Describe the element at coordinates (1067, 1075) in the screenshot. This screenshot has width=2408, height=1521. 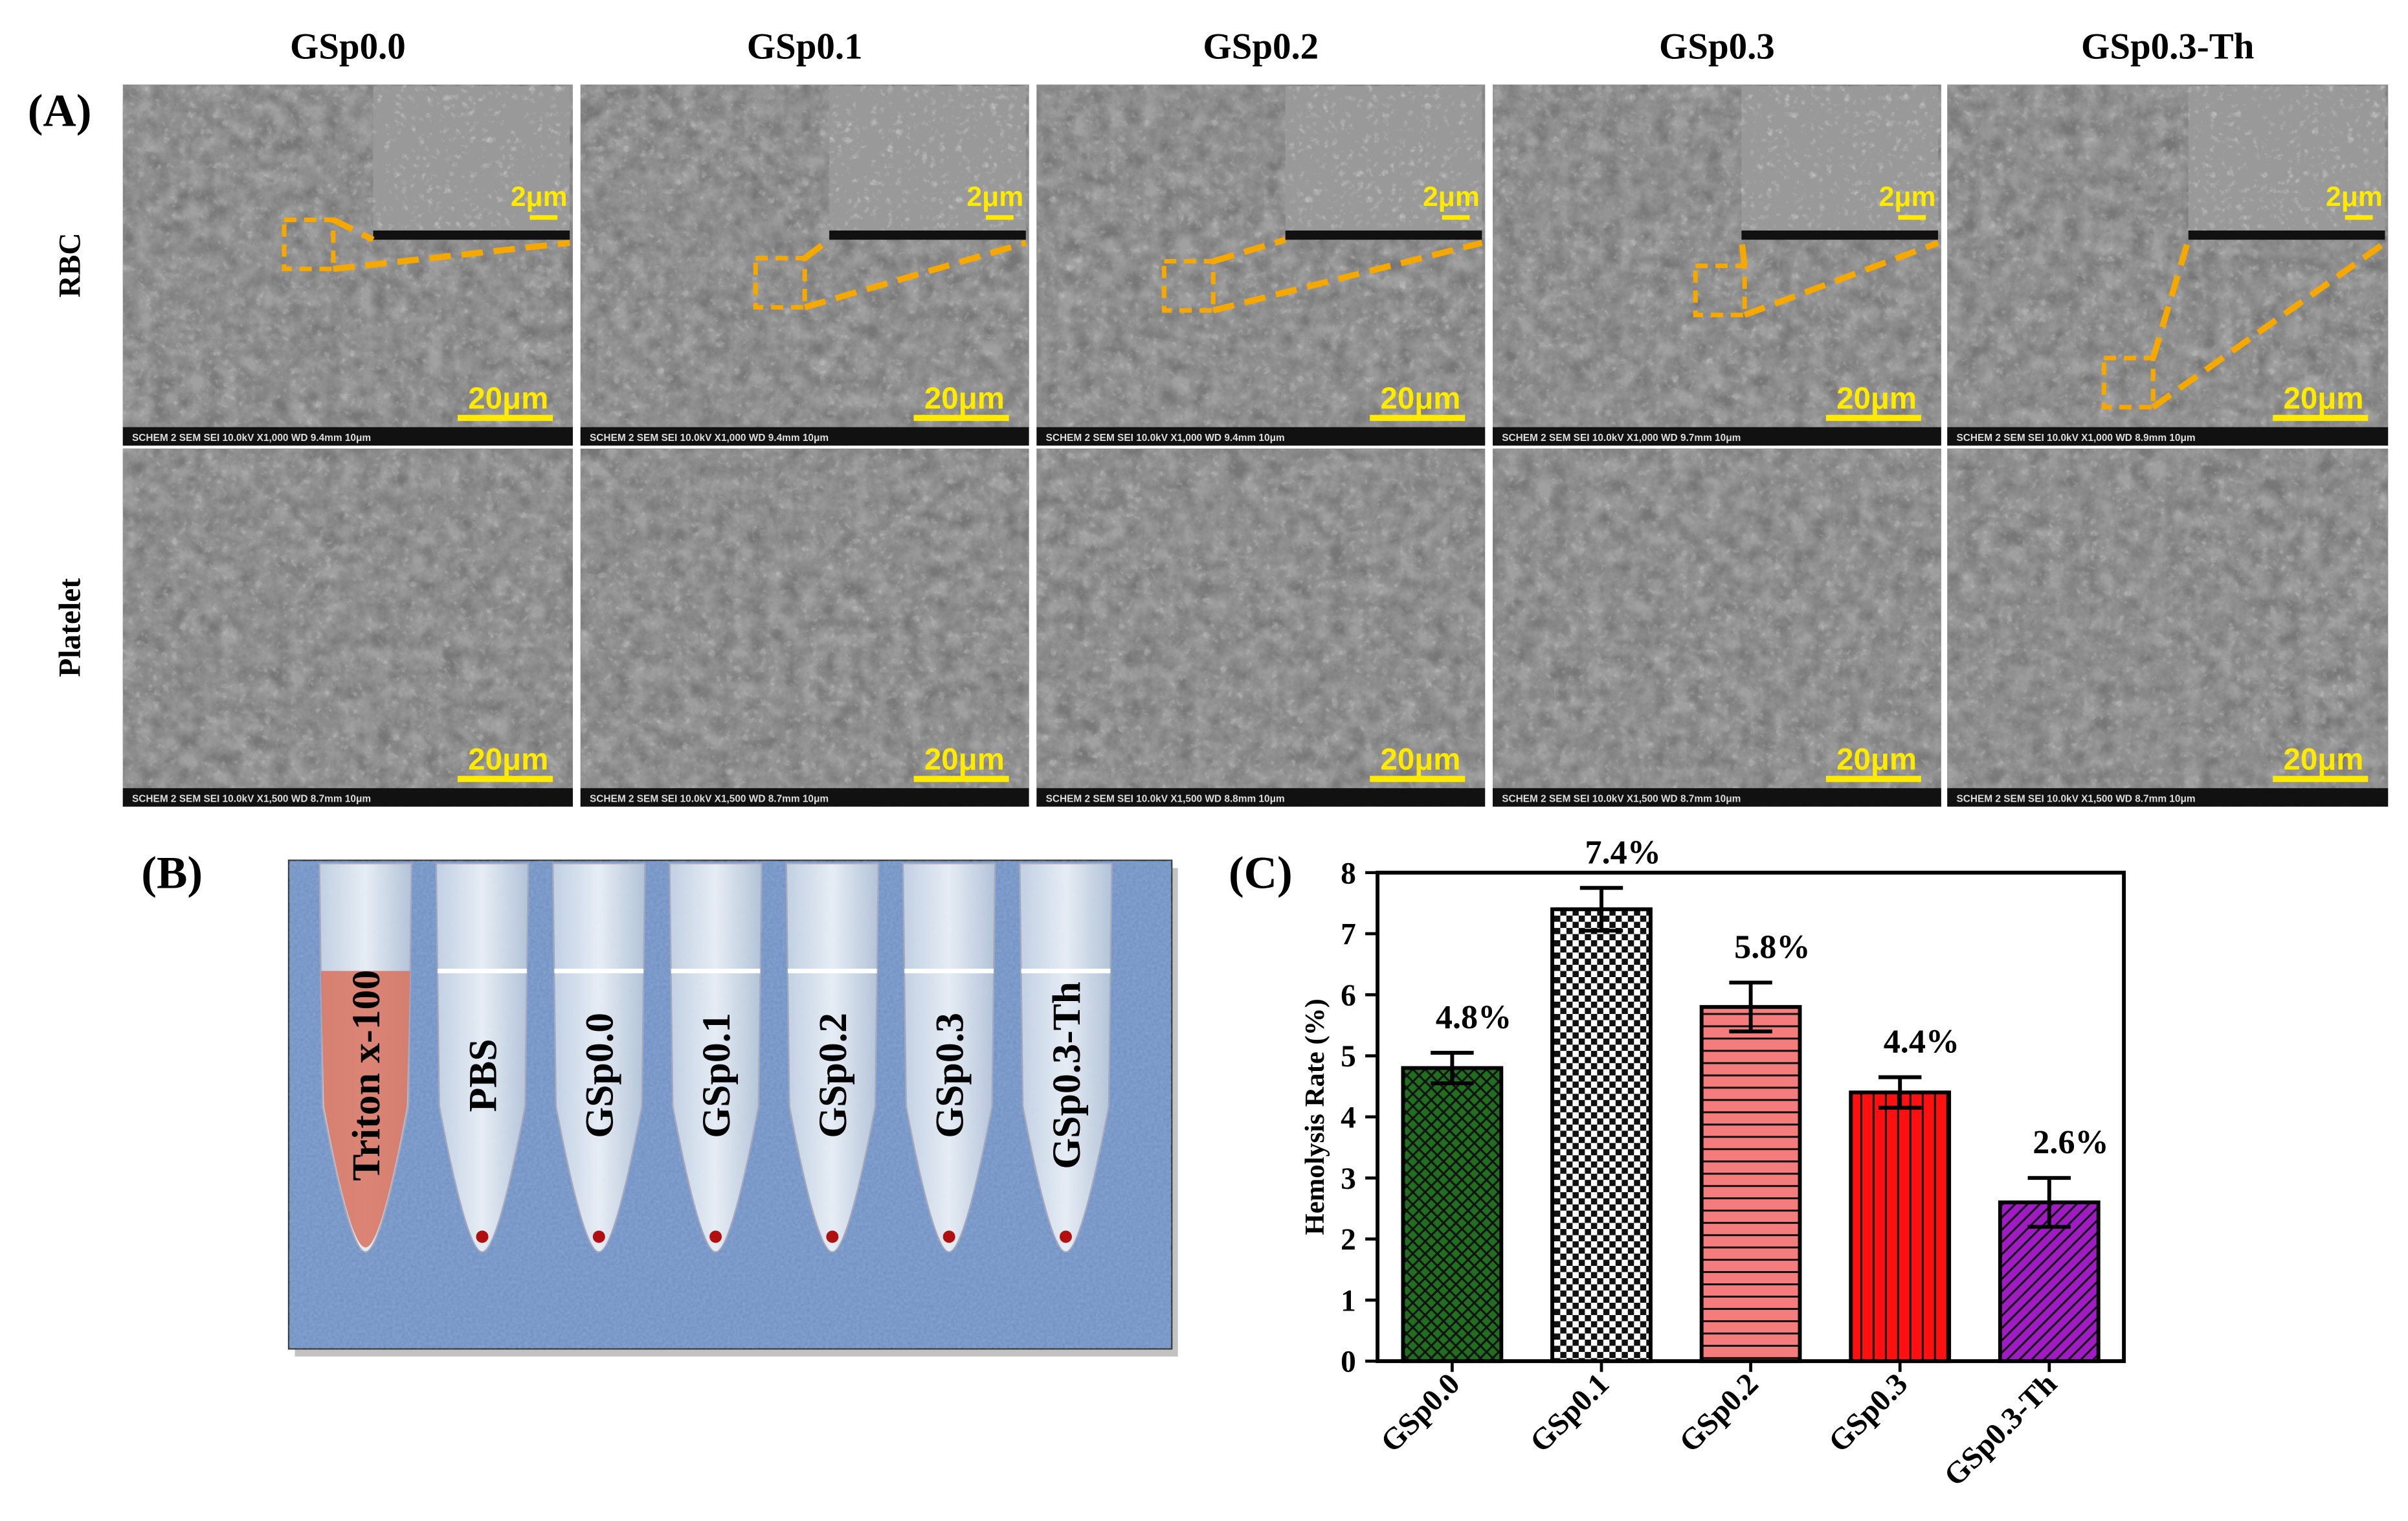
I see `tube-label: GSp0.3-Th` at that location.